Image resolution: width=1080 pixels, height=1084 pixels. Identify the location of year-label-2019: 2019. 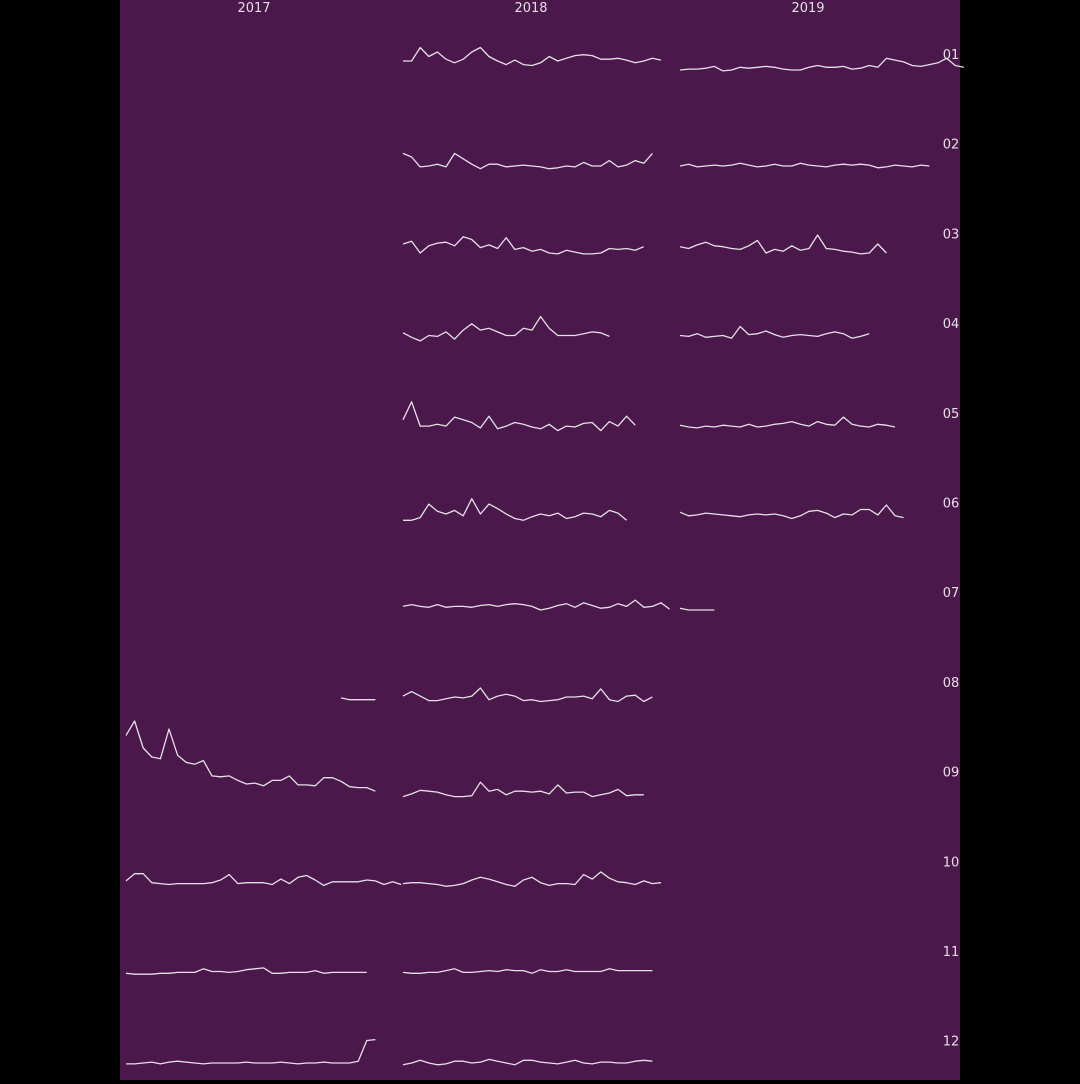
(807, 8).